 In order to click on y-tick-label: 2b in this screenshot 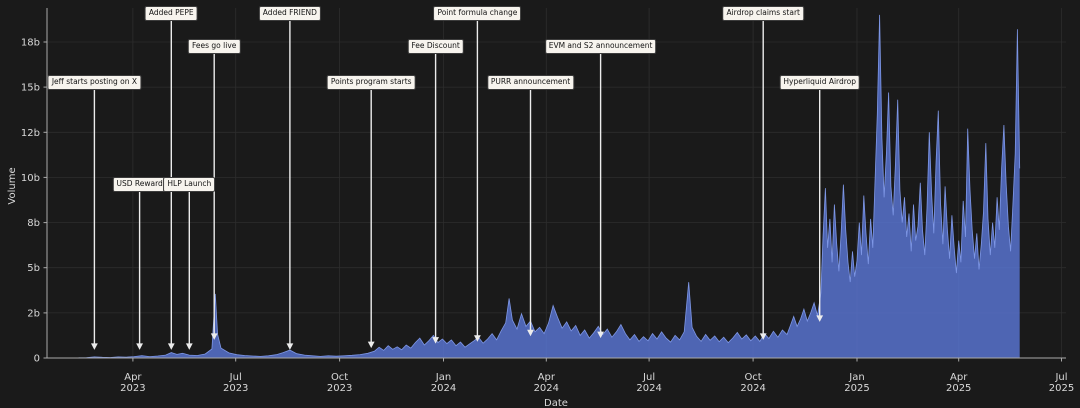, I will do `click(33, 313)`.